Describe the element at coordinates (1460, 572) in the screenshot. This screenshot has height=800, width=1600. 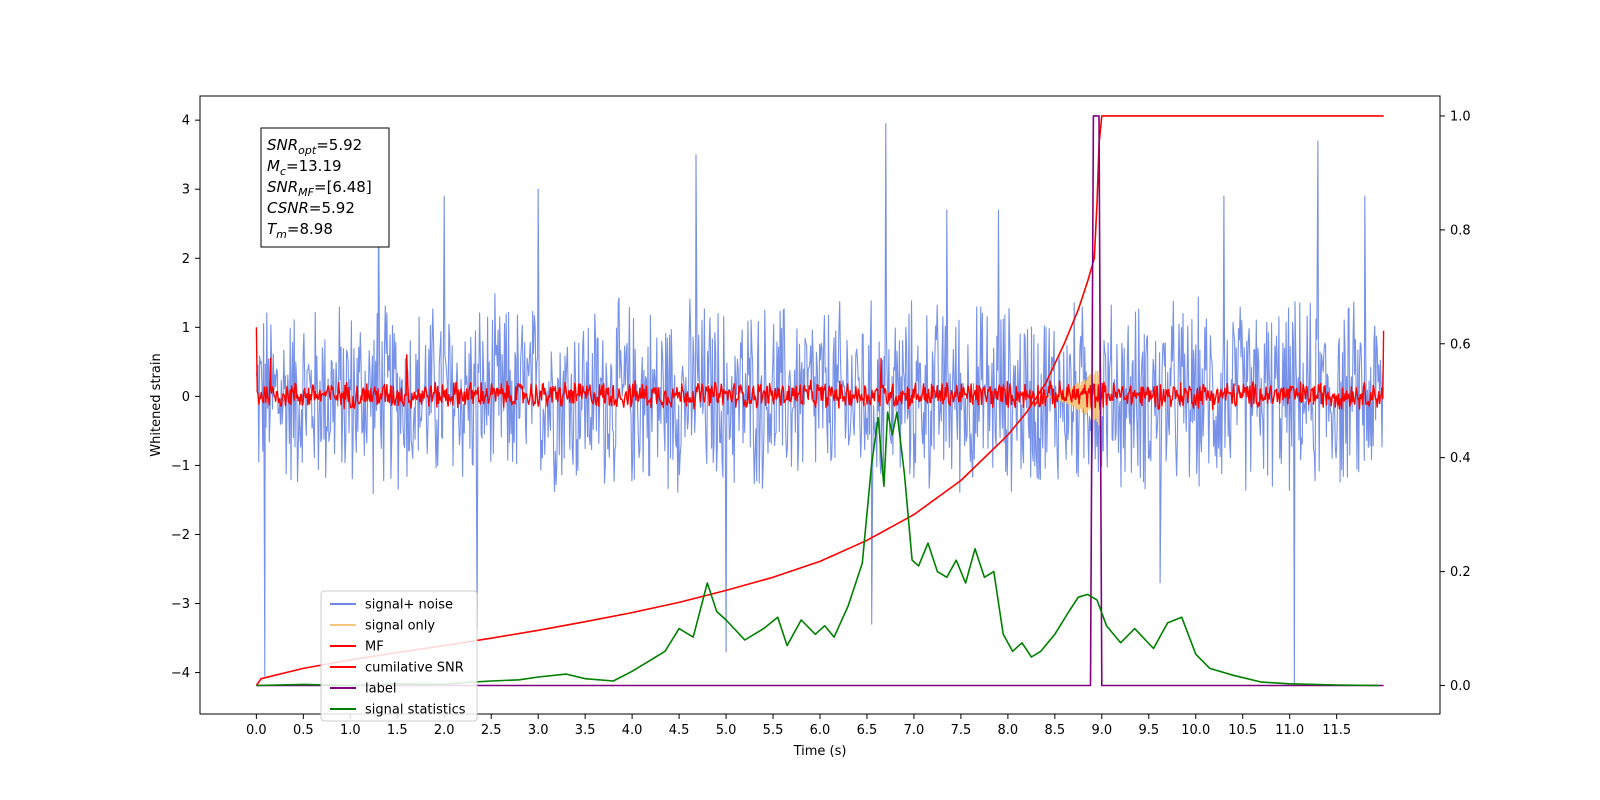
I see `y2-tick-label: 0.2` at that location.